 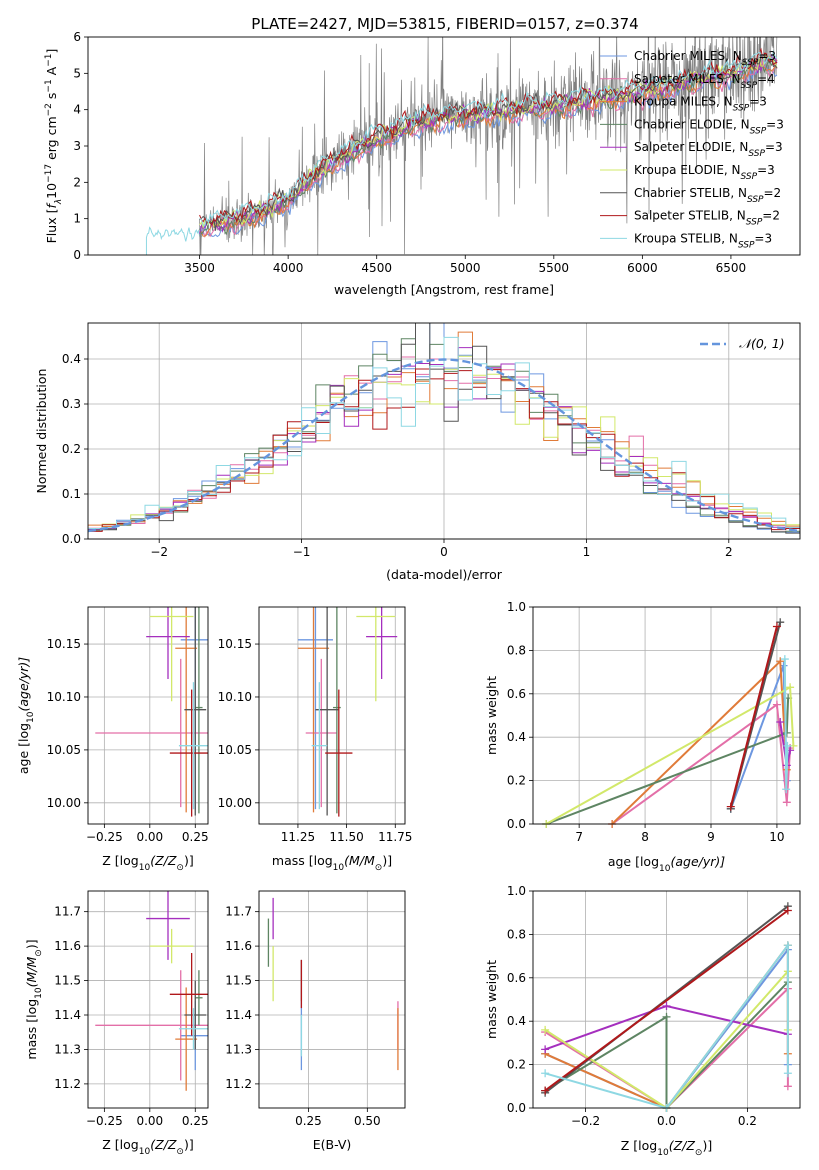 I want to click on x-tick-label: 3500, so click(x=199, y=268).